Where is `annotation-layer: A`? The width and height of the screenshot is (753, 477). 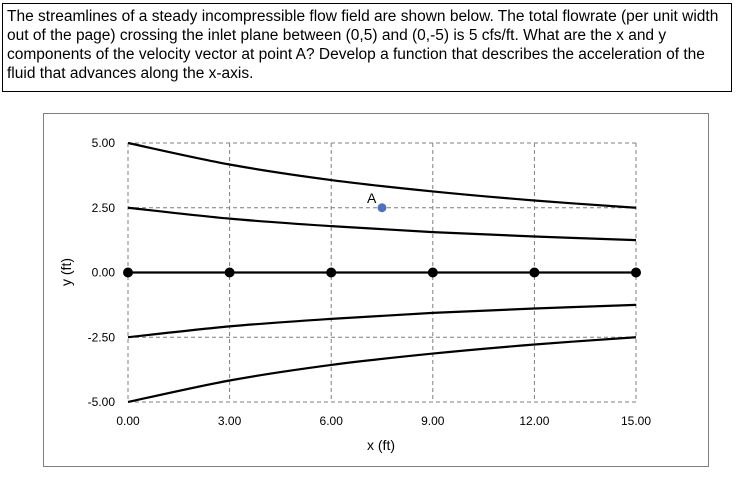
annotation-layer: A is located at coordinates (377, 201).